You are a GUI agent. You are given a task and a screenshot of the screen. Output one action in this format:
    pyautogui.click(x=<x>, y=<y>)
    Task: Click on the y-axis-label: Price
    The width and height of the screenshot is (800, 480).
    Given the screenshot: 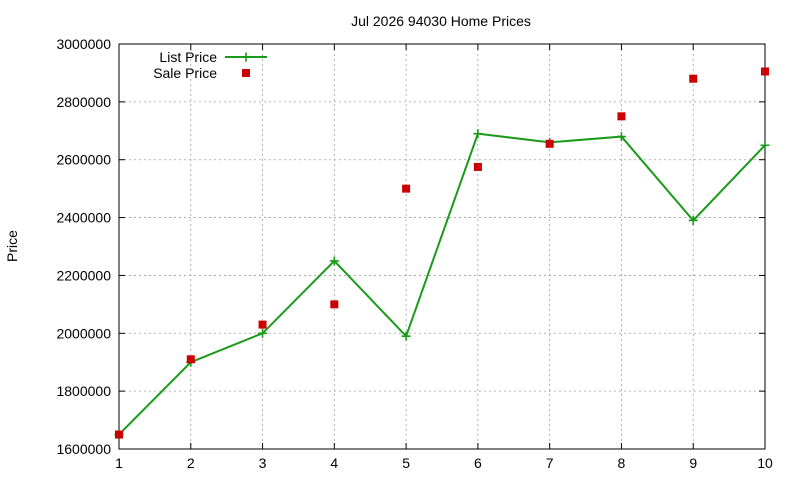 What is the action you would take?
    pyautogui.click(x=12, y=246)
    